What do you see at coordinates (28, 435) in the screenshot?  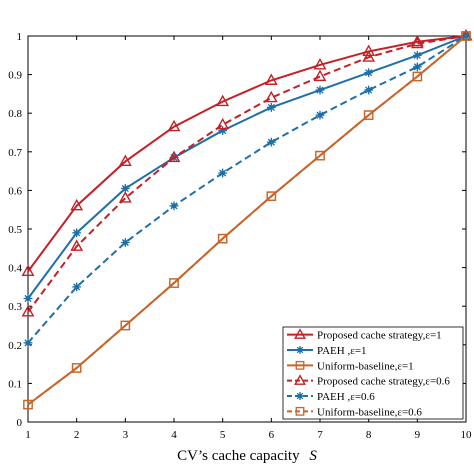 I see `x-tick-label: 1` at bounding box center [28, 435].